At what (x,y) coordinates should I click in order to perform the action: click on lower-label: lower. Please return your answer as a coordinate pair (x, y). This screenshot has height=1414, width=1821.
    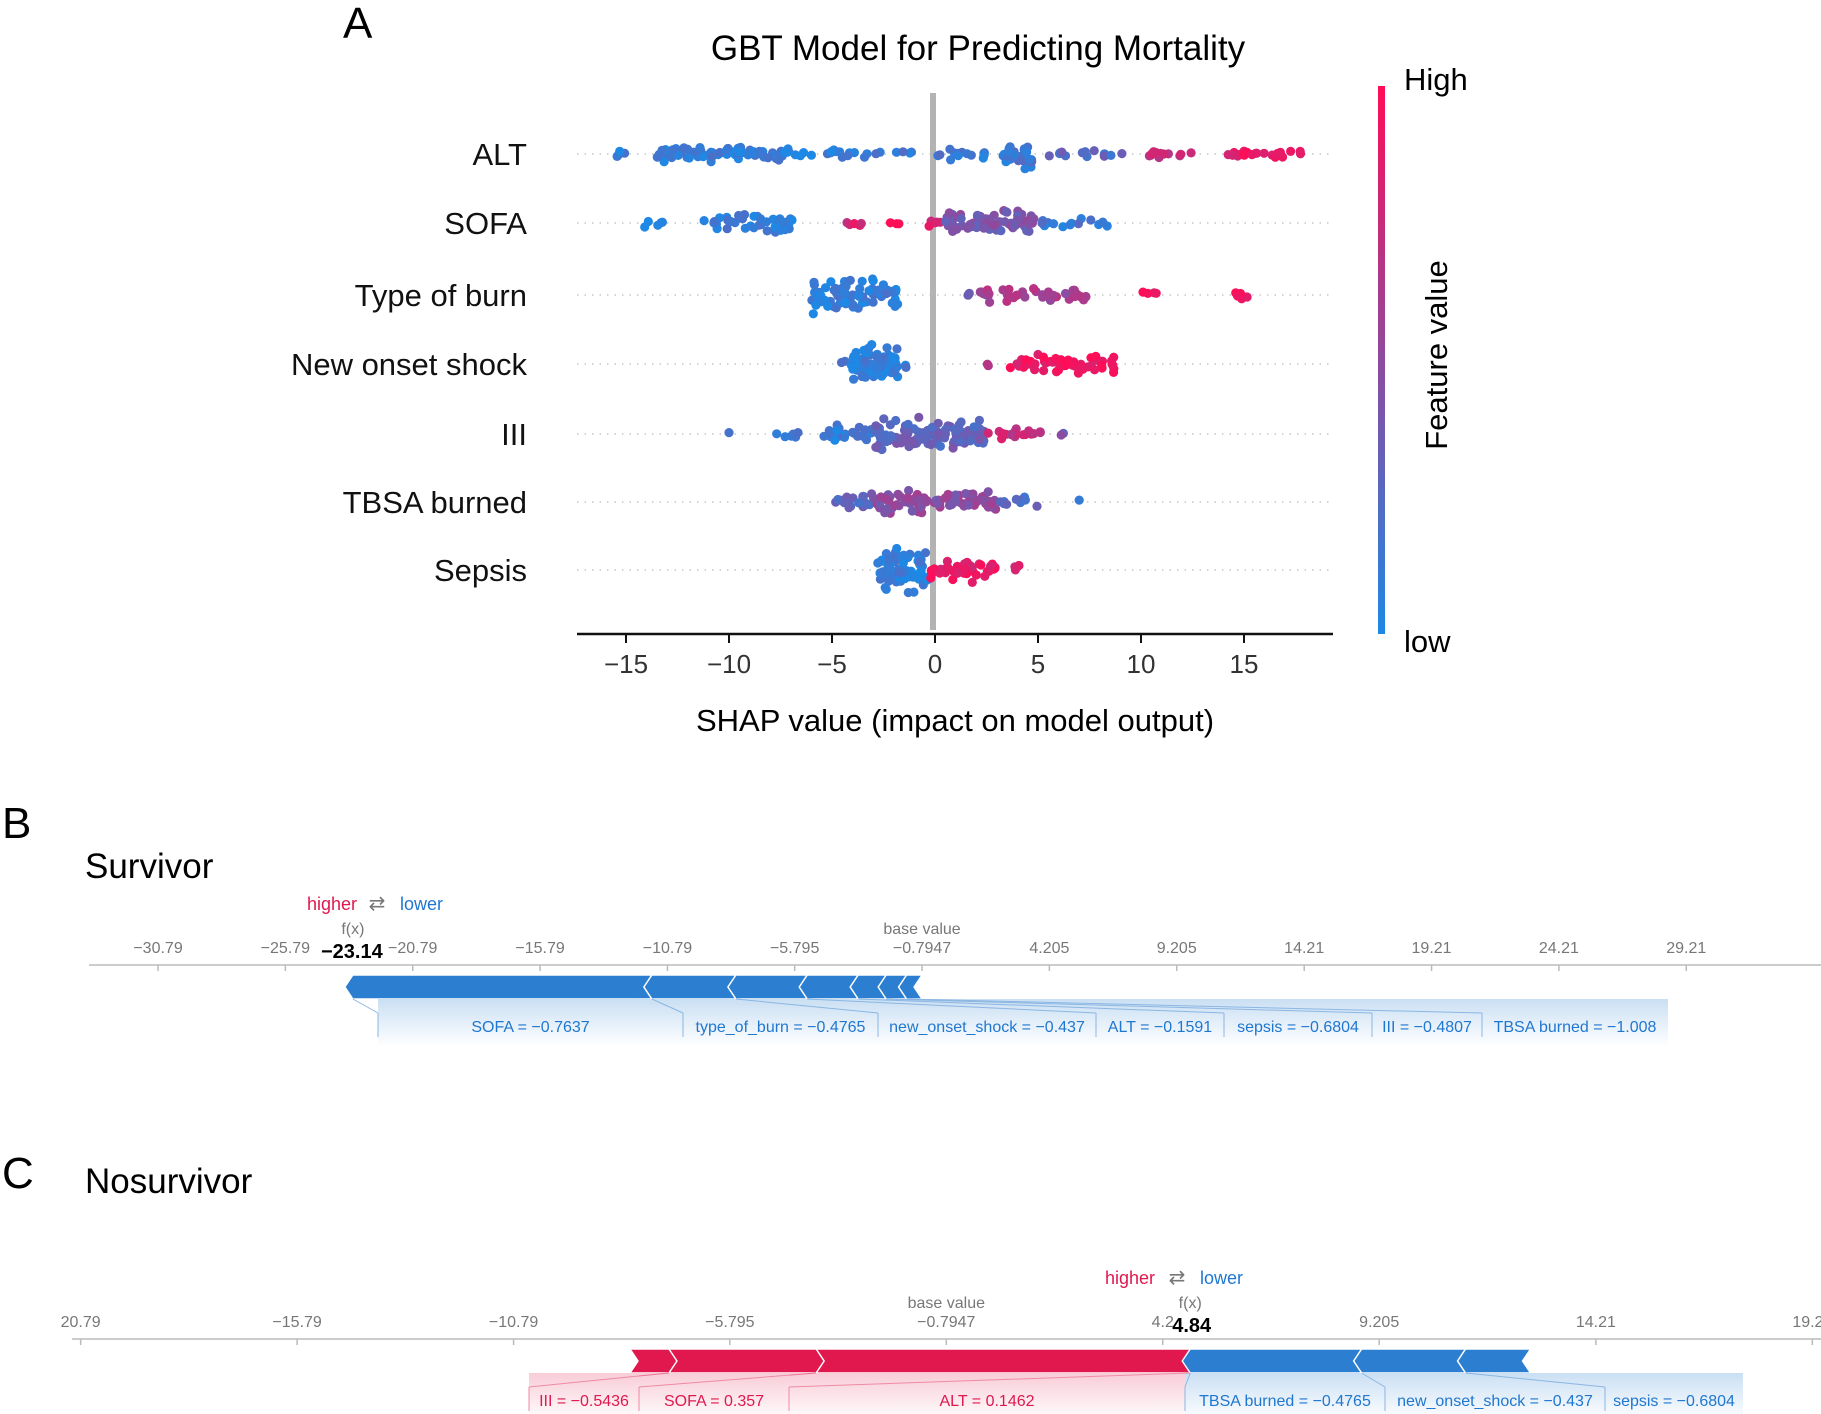
    Looking at the image, I should click on (421, 904).